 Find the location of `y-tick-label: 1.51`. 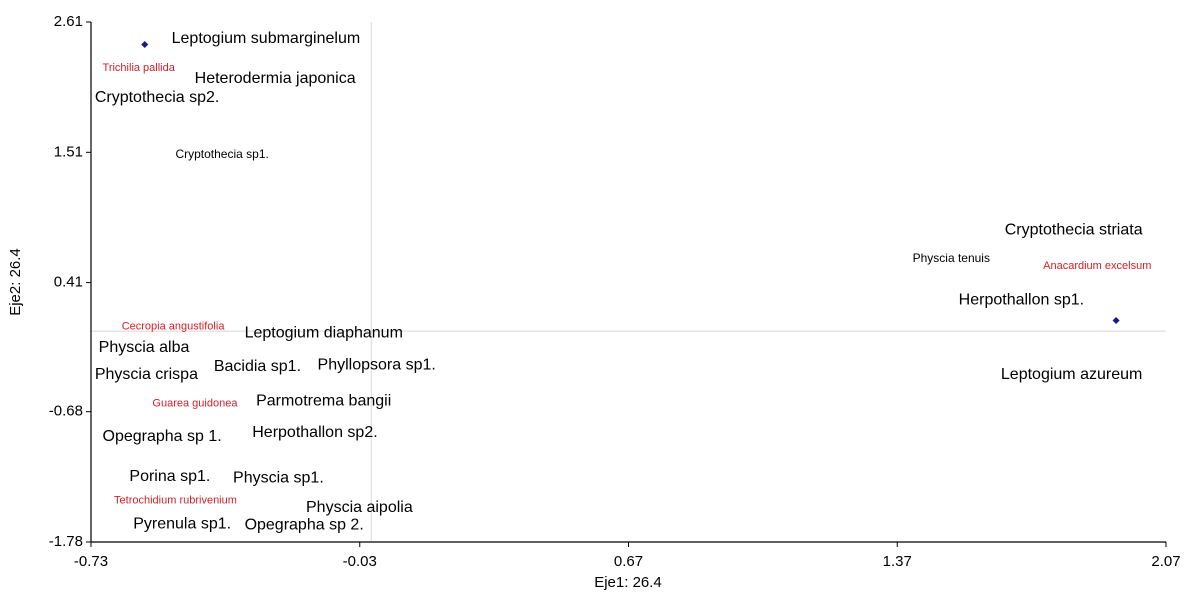

y-tick-label: 1.51 is located at coordinates (68, 151).